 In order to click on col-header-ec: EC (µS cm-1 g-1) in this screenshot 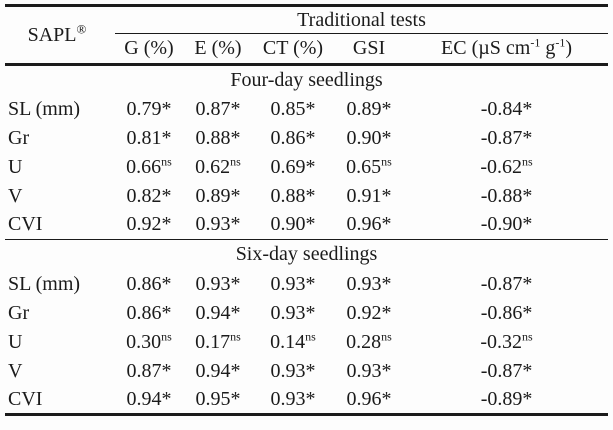, I will do `click(506, 49)`.